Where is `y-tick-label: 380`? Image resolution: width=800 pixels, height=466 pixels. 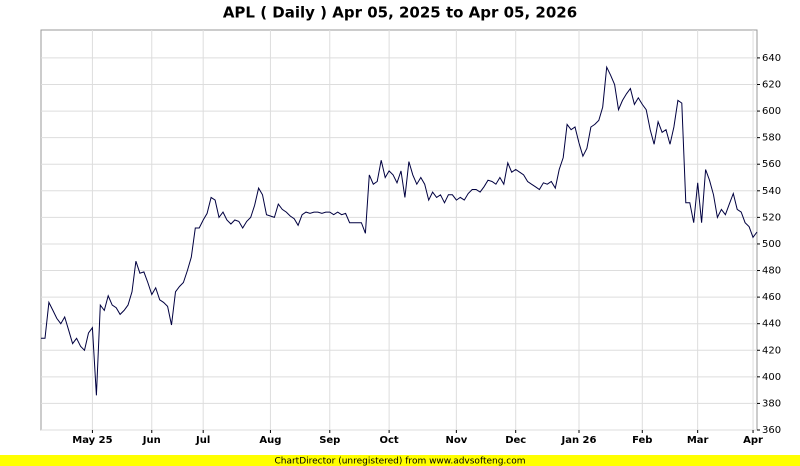
y-tick-label: 380 is located at coordinates (771, 403).